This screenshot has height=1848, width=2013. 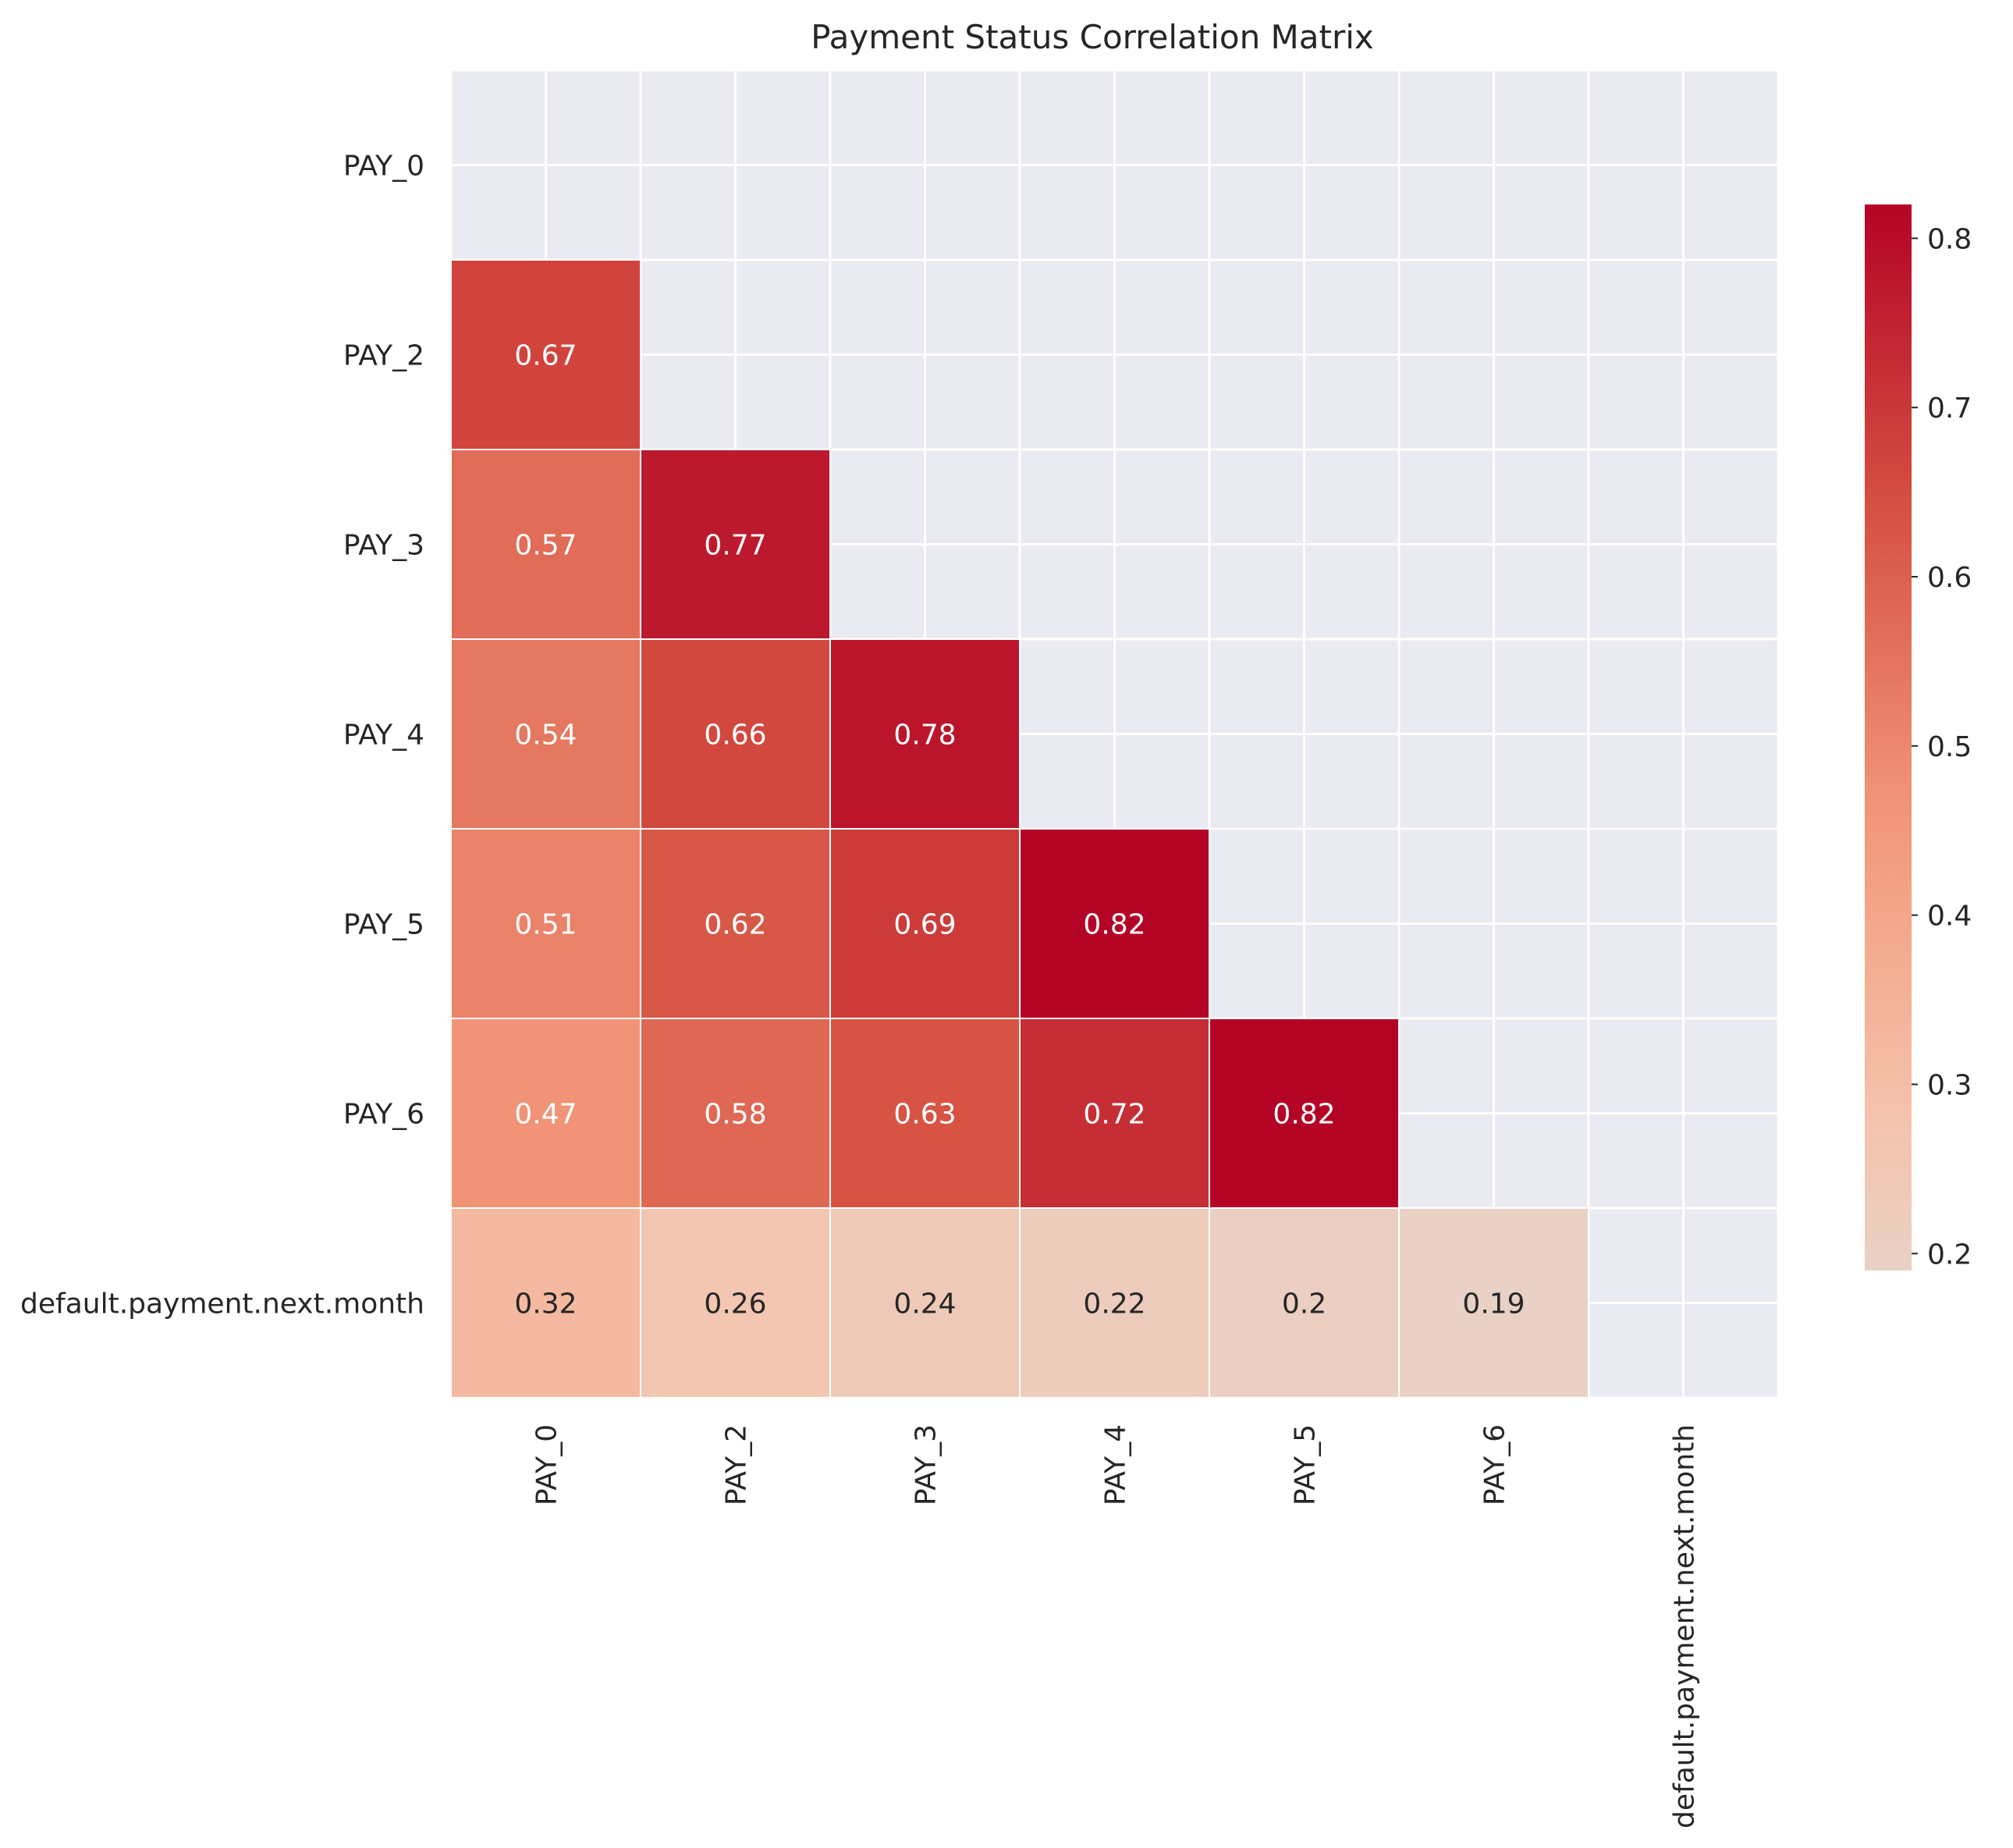 What do you see at coordinates (1306, 1464) in the screenshot?
I see `x-tick-label: PAY_5` at bounding box center [1306, 1464].